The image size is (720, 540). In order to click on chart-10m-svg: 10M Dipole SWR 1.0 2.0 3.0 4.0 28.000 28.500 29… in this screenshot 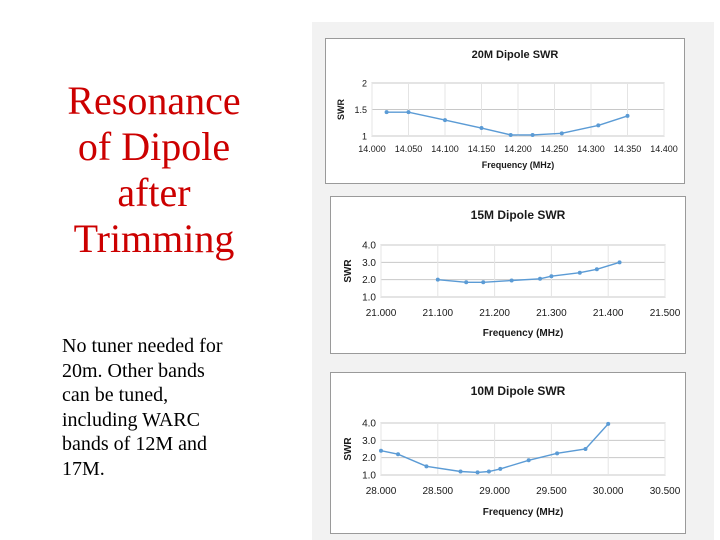, I will do `click(512, 451)`.